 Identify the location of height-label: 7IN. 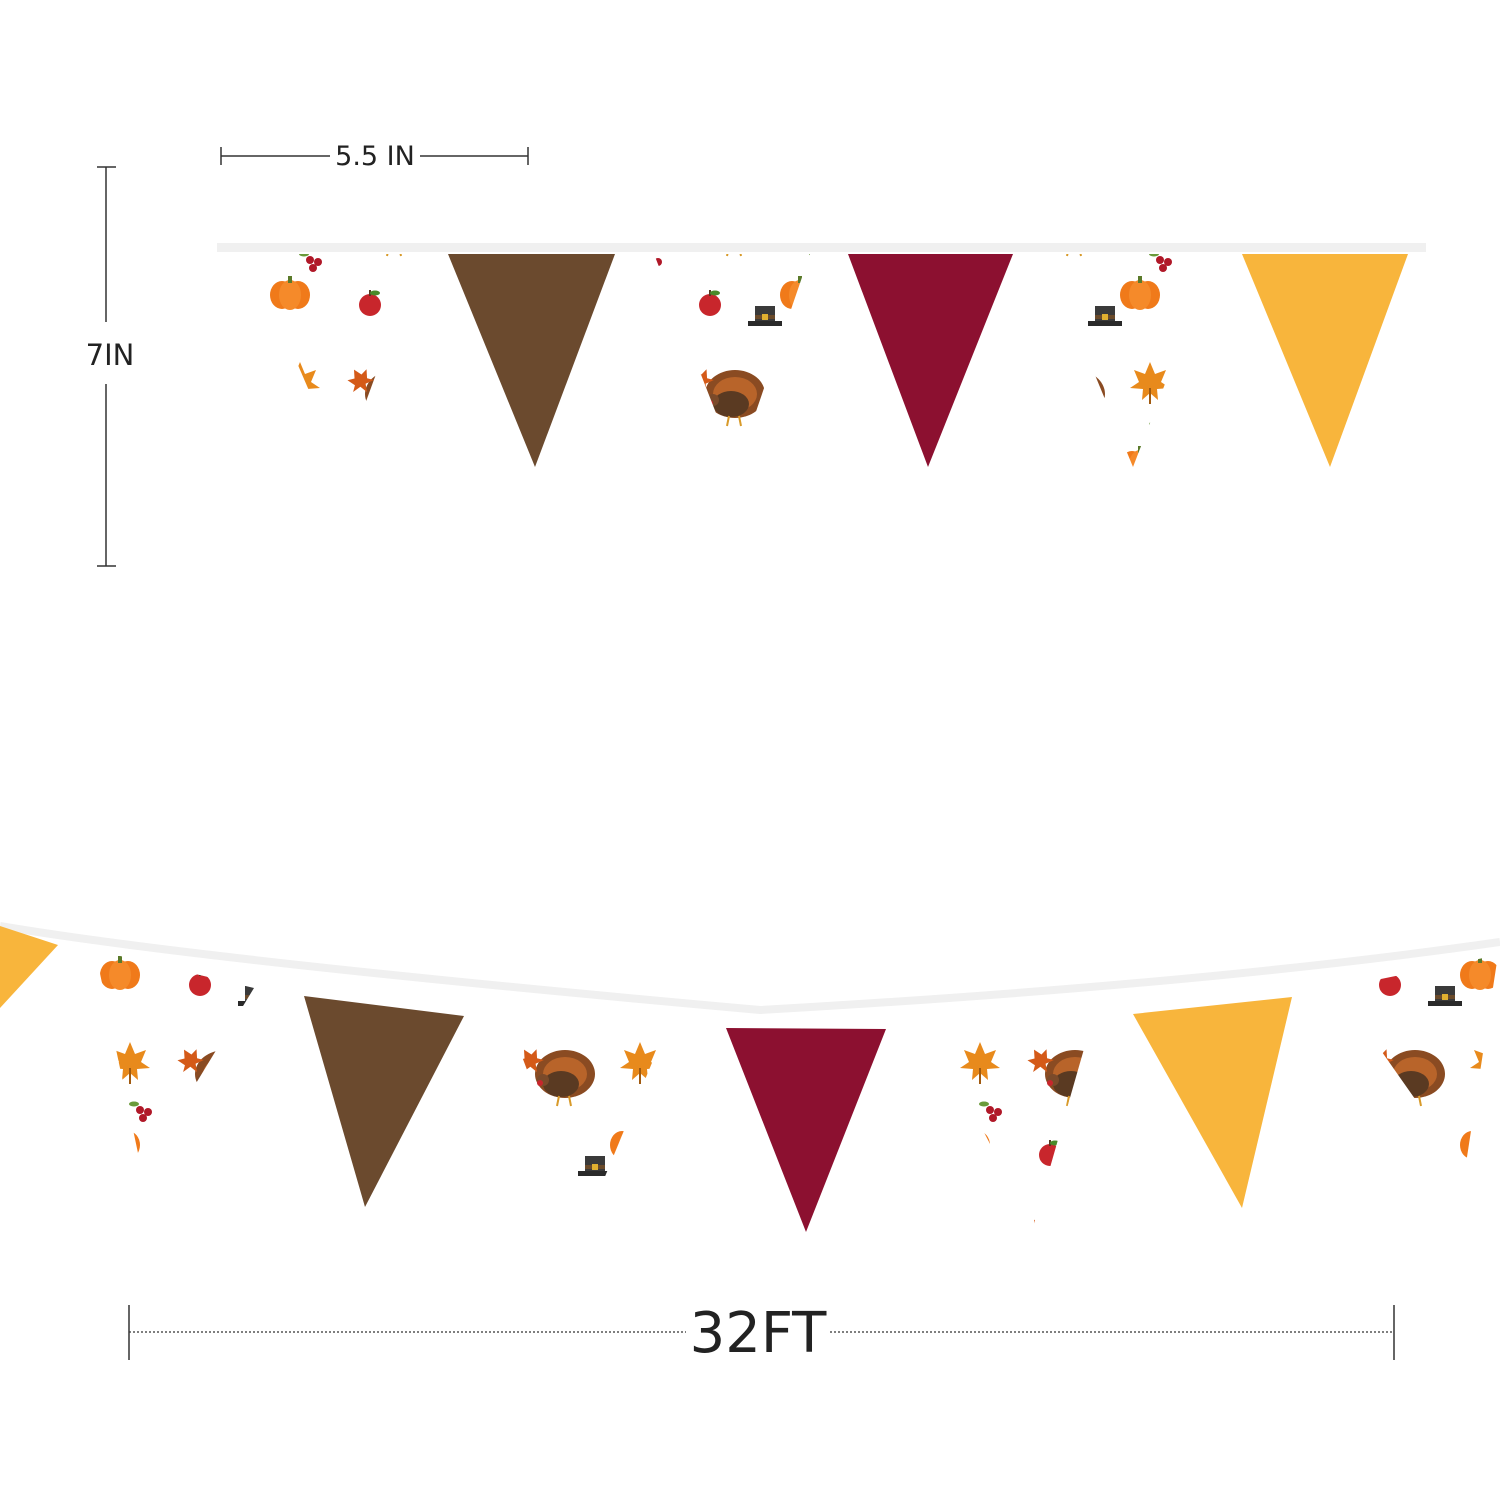
(110, 355).